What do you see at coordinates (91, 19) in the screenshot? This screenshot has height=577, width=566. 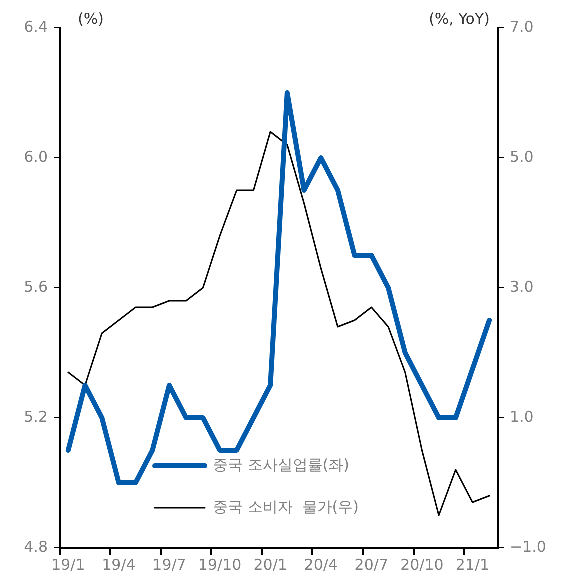 I see `y-axis-title: (%)` at bounding box center [91, 19].